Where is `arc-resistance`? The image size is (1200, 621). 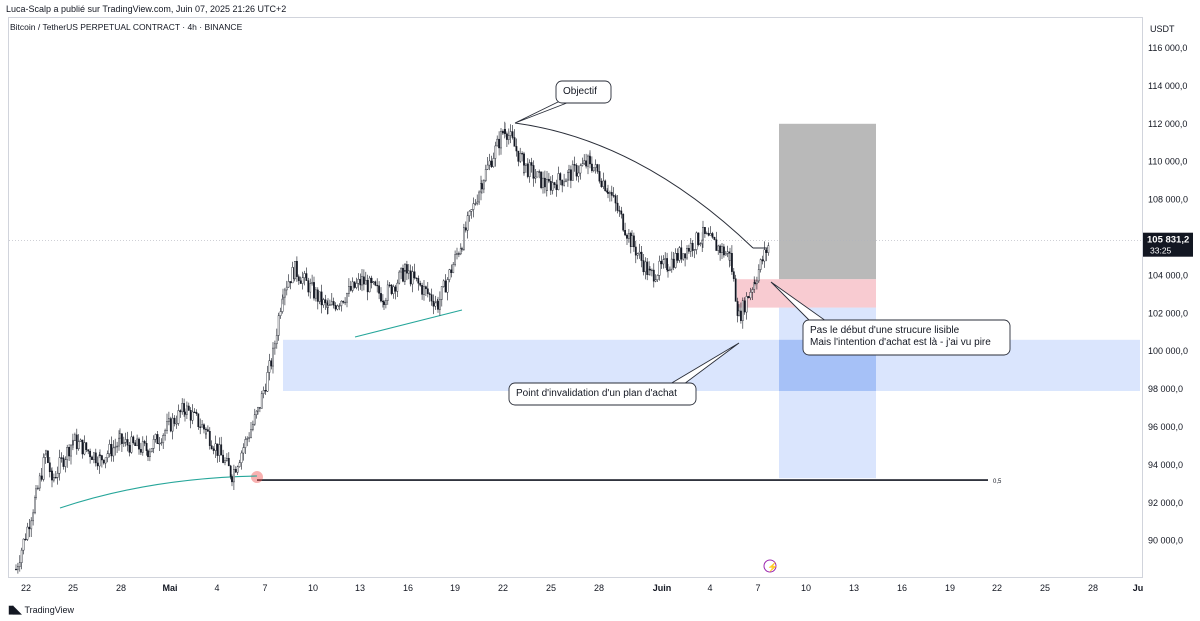
arc-resistance is located at coordinates (634, 185).